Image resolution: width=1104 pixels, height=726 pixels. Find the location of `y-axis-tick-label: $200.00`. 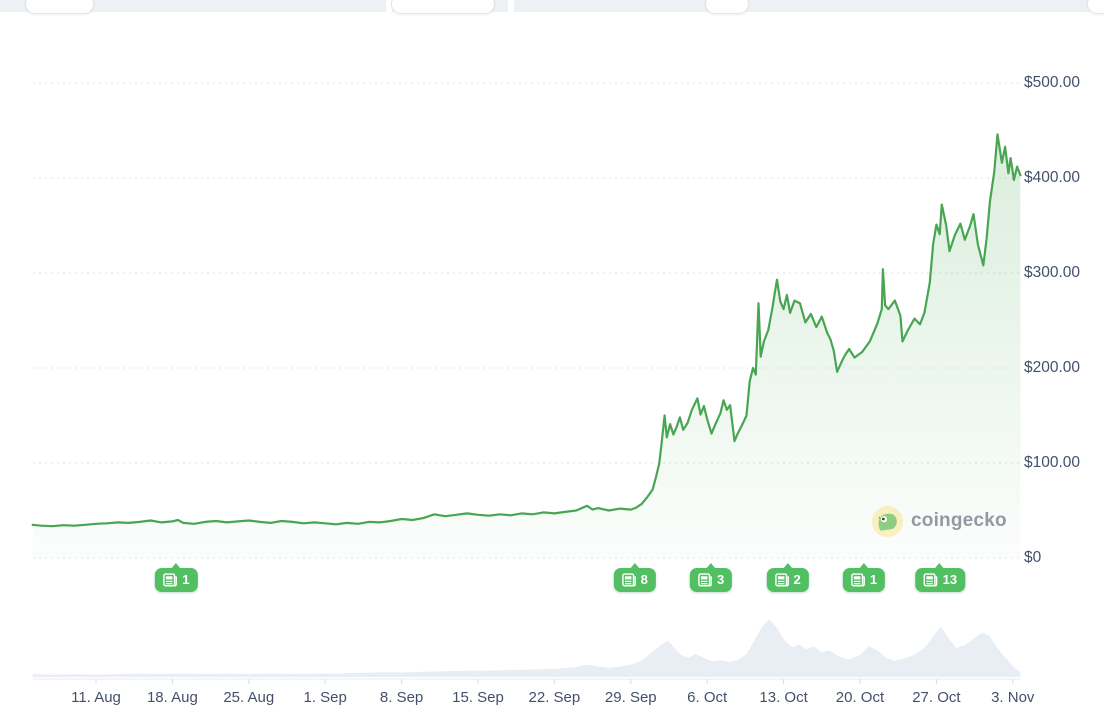

y-axis-tick-label: $200.00 is located at coordinates (1052, 367).